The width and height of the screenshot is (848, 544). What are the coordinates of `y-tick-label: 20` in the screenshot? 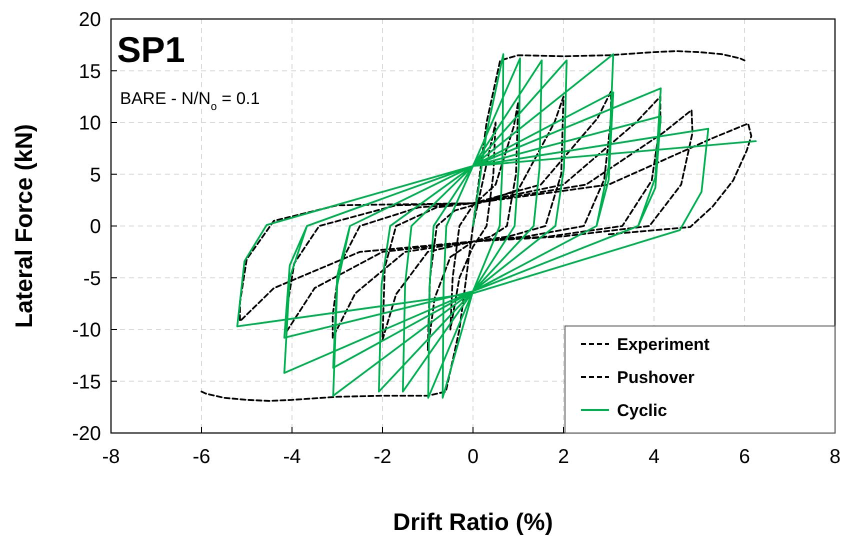 It's located at (89, 20).